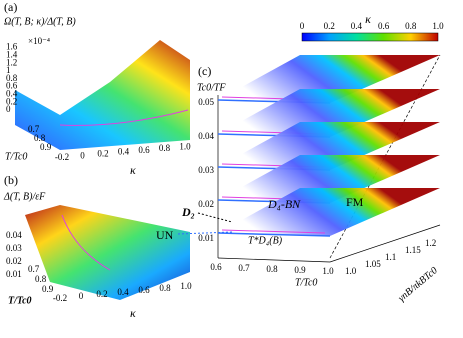 The height and width of the screenshot is (338, 463). Describe the element at coordinates (204, 71) in the screenshot. I see `panel-label: (c)` at that location.